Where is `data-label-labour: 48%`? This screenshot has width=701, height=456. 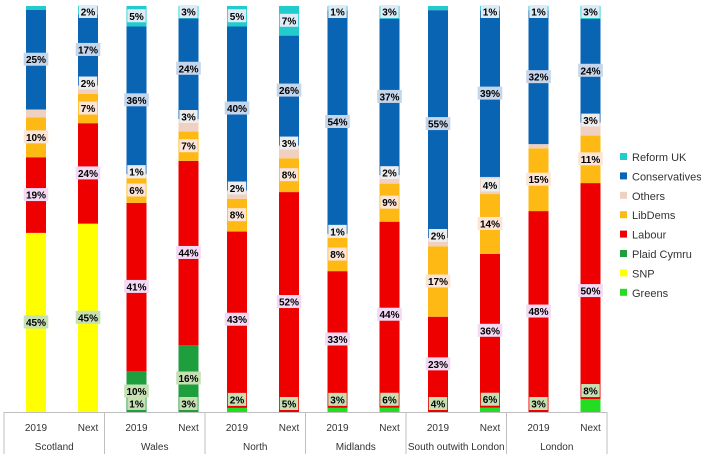
data-label-labour: 48% is located at coordinates (538, 312).